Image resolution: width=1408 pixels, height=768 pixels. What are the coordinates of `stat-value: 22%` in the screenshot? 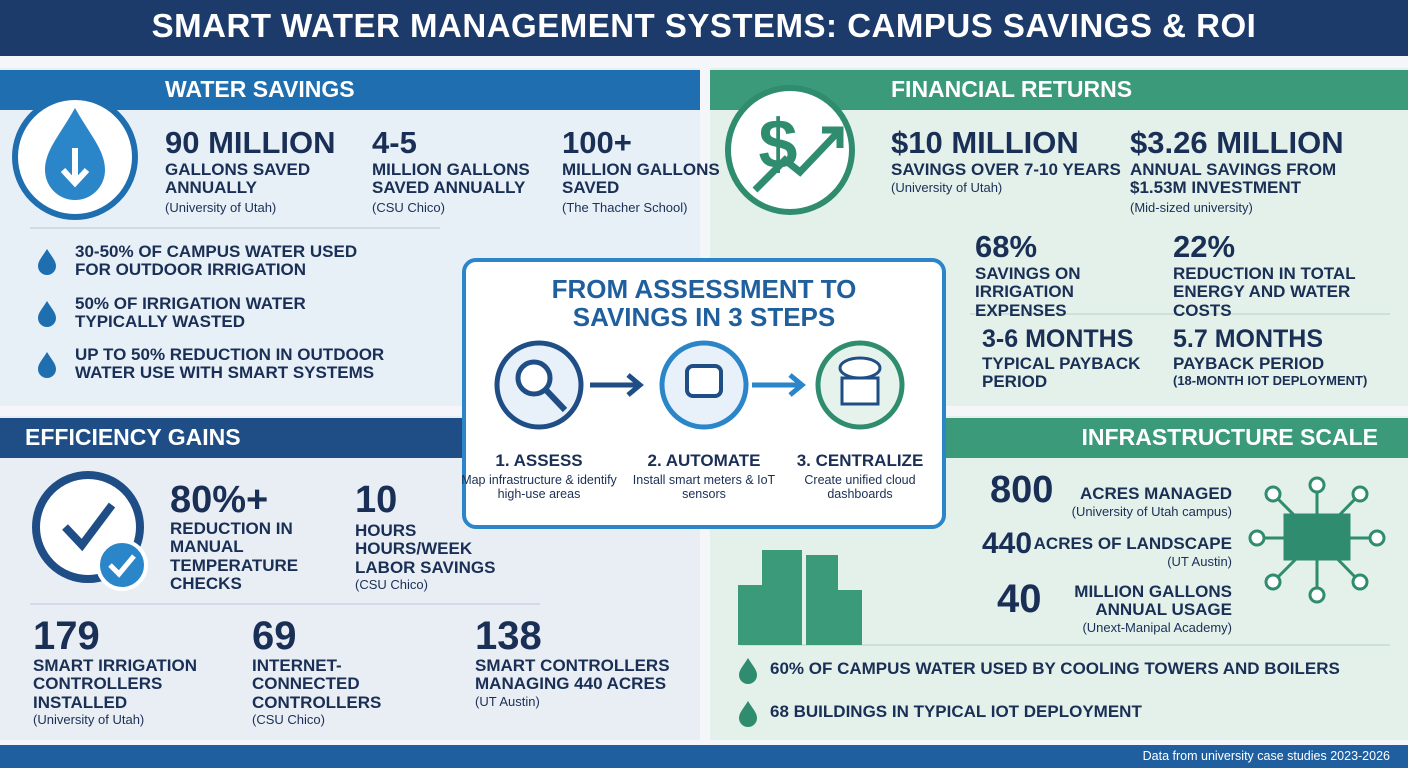 It's located at (1204, 246).